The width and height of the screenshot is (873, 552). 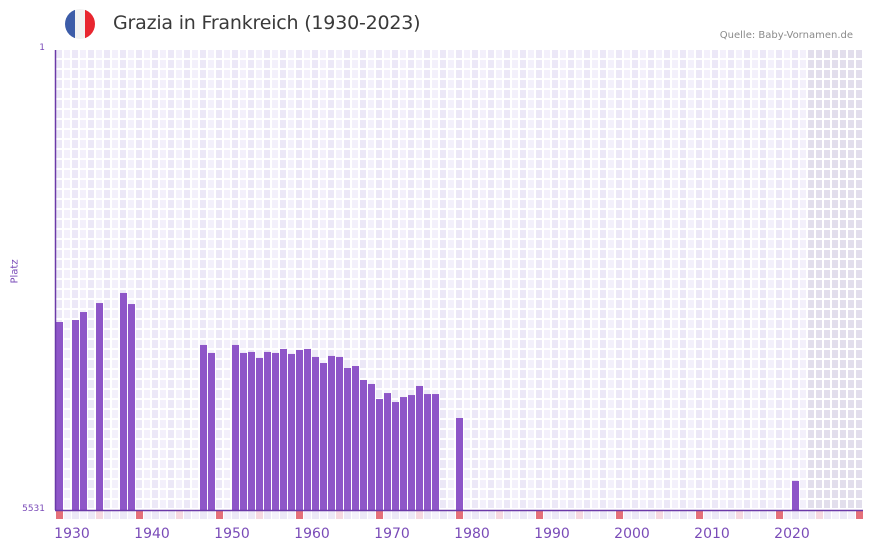 I want to click on rank-bar-1930, so click(x=59, y=416).